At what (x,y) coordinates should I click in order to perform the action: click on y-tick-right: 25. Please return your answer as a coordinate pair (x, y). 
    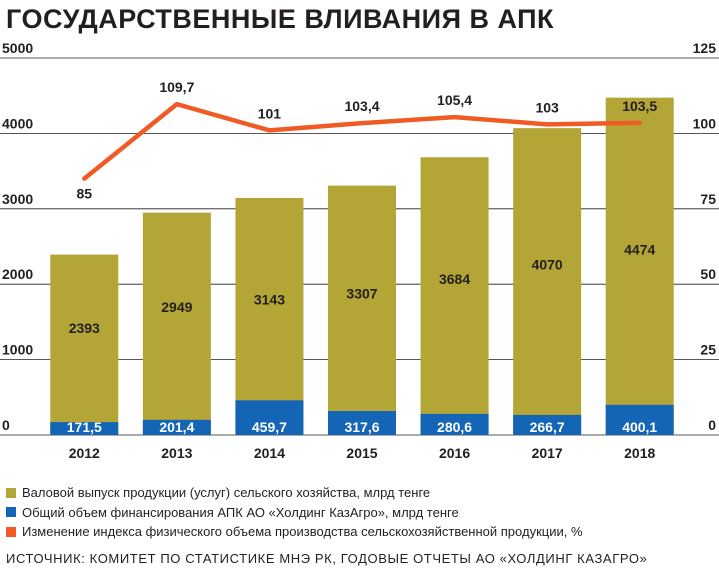
    Looking at the image, I should click on (708, 350).